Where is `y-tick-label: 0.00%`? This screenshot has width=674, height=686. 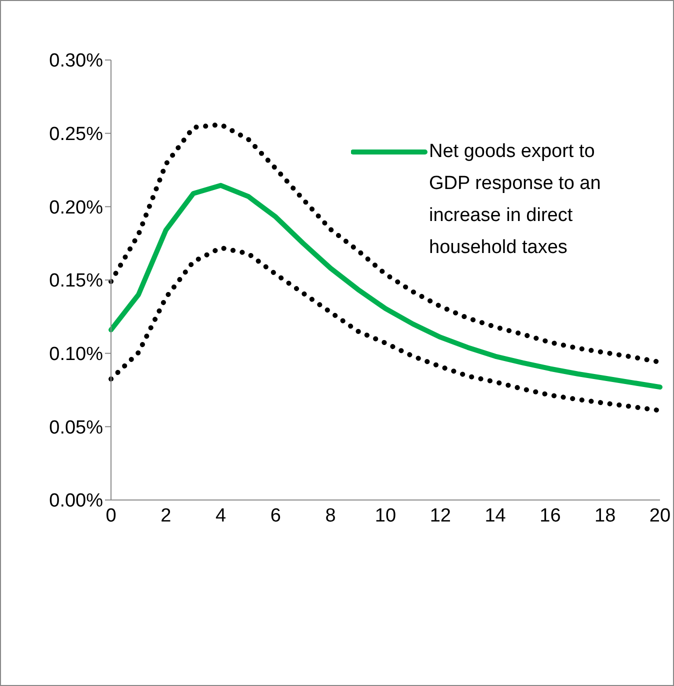
y-tick-label: 0.00% is located at coordinates (76, 501).